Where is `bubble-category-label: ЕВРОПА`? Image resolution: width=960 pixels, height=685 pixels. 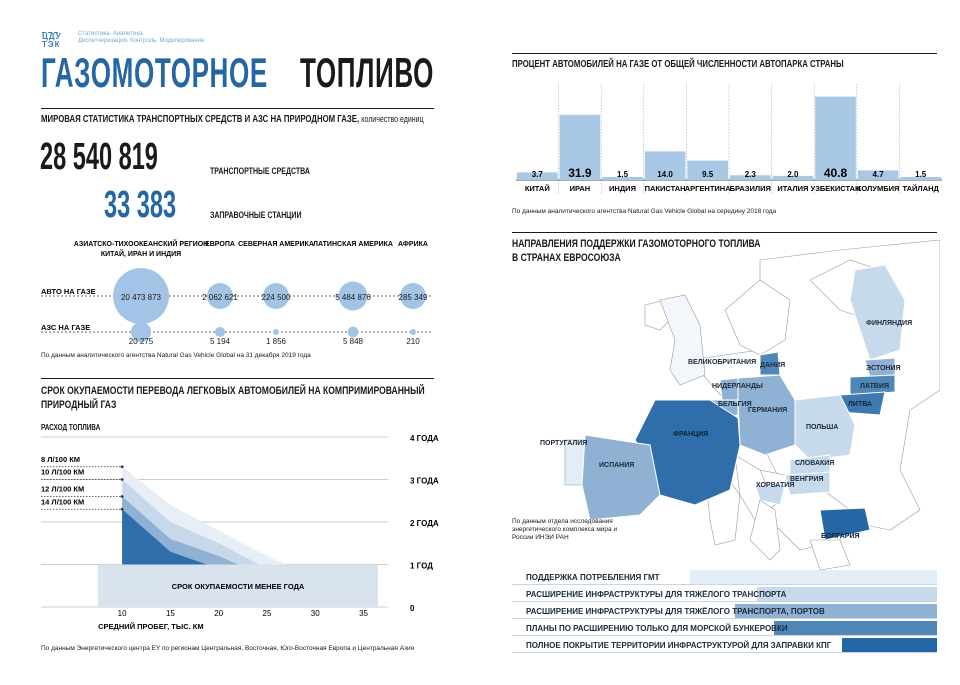
bubble-category-label: ЕВРОПА is located at coordinates (220, 244).